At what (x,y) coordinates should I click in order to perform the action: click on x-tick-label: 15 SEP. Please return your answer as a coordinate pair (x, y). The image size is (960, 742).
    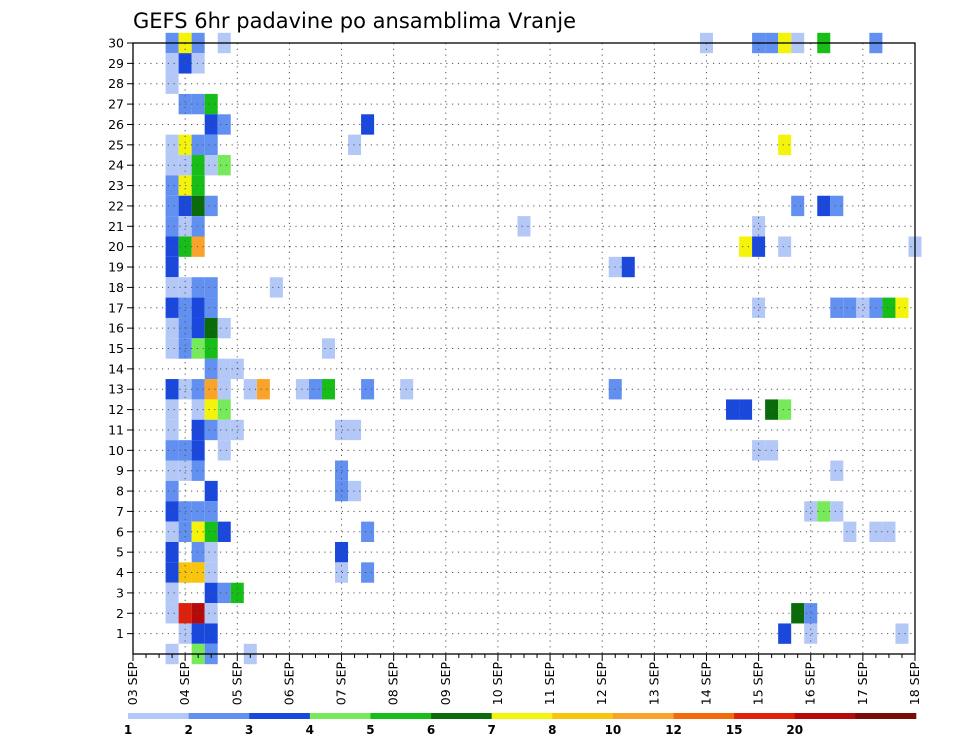
    Looking at the image, I should click on (758, 684).